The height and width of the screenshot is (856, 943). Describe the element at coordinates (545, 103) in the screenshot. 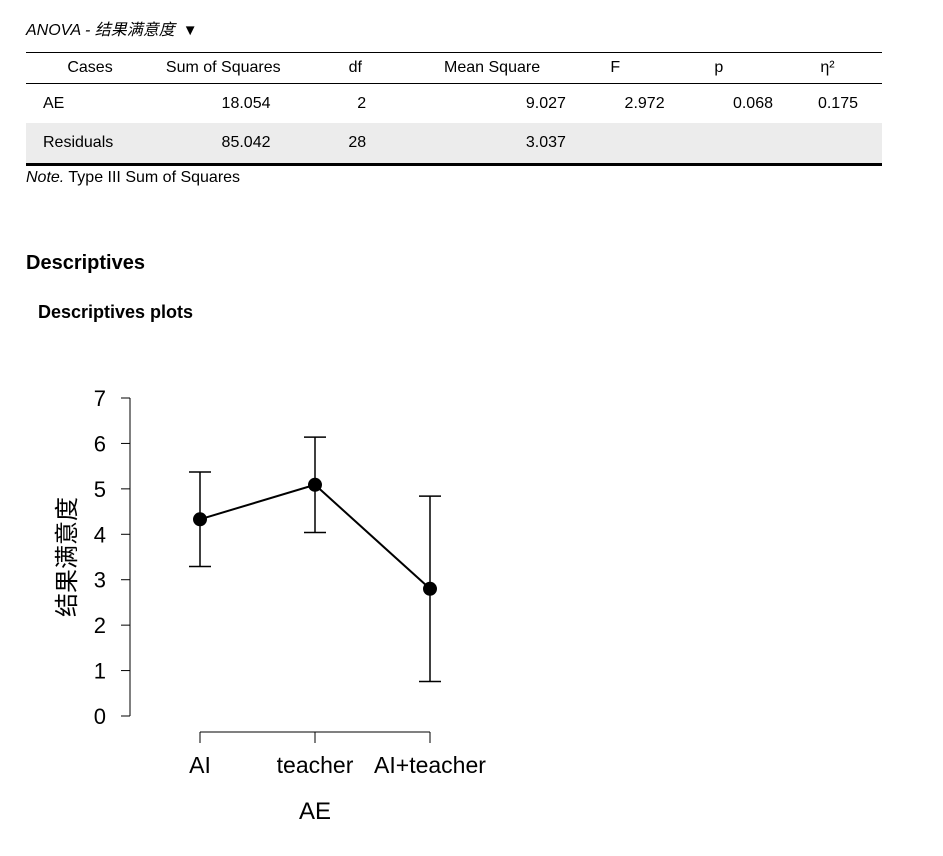

I see `table-cell: 9.027` at that location.